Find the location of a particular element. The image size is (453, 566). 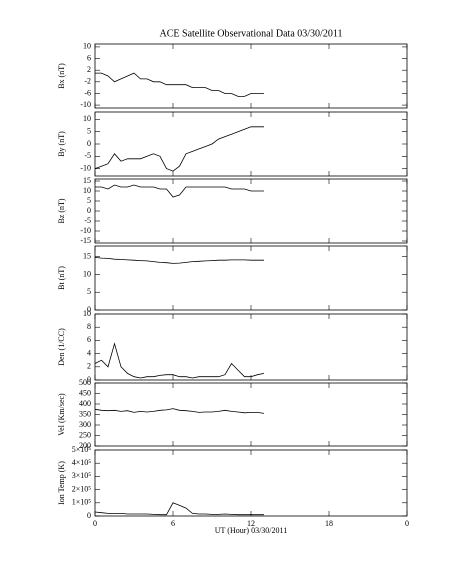

y-axis-label: By (nT) is located at coordinates (61, 144).